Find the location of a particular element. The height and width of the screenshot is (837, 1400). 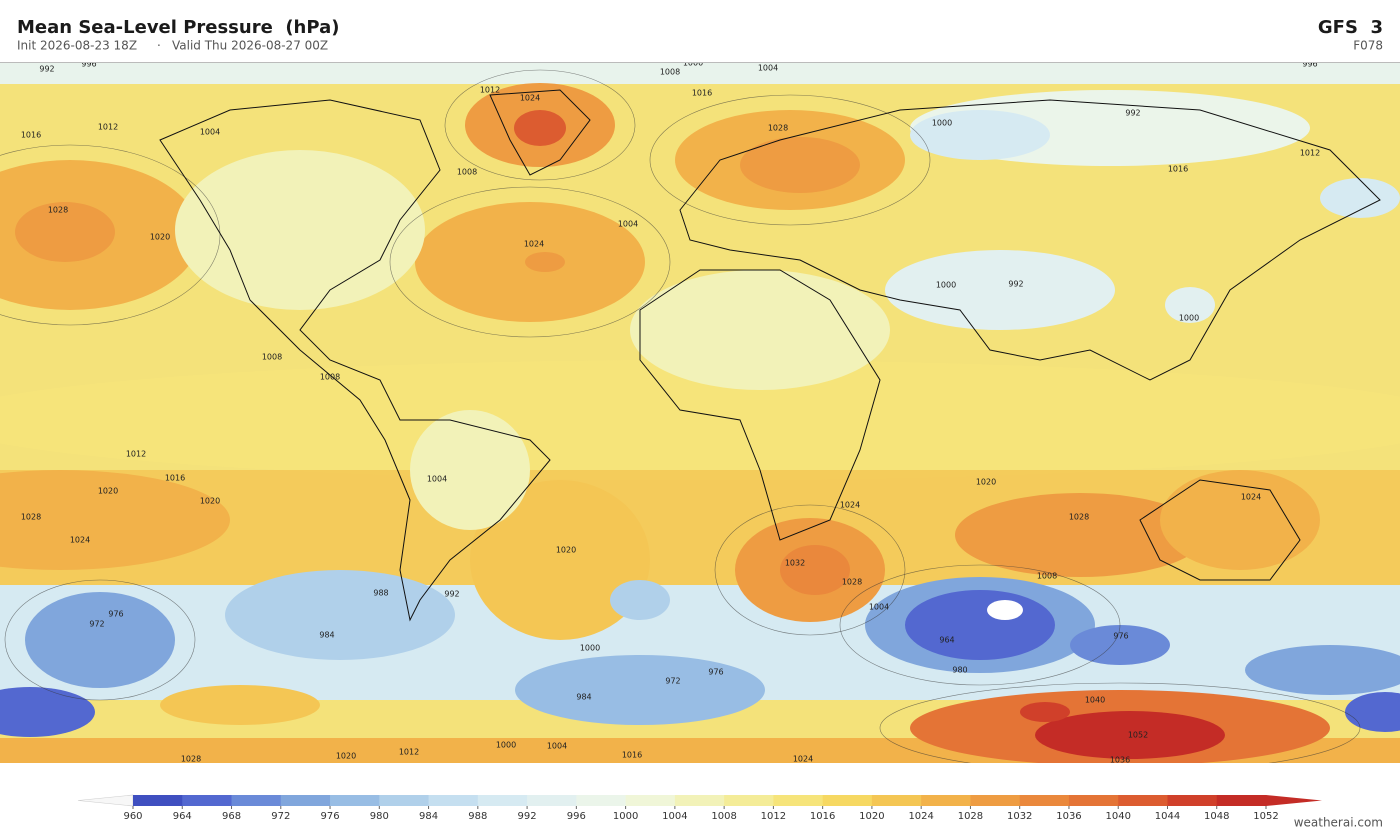

colorbar-tick-label: 1028 is located at coordinates (970, 816).